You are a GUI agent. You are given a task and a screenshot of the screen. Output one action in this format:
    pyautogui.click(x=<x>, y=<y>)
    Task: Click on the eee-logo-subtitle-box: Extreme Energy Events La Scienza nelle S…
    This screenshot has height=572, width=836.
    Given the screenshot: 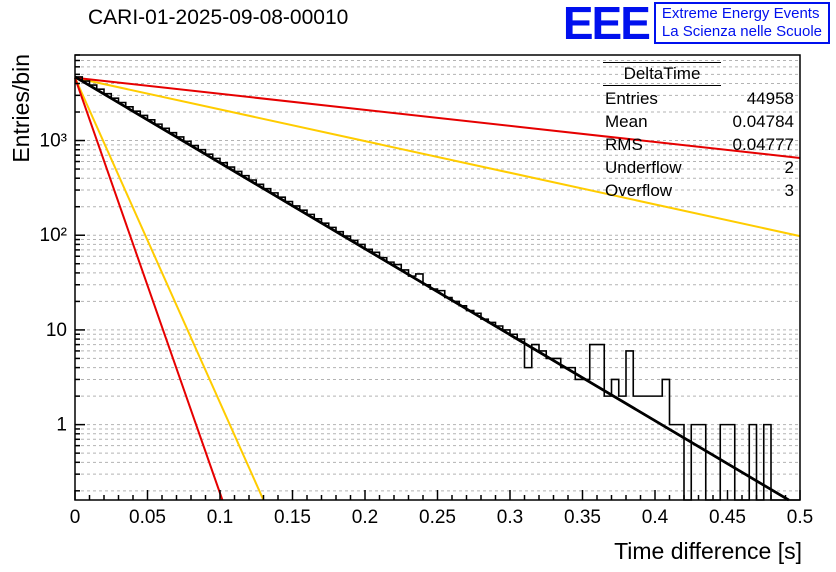 What is the action you would take?
    pyautogui.click(x=741, y=23)
    